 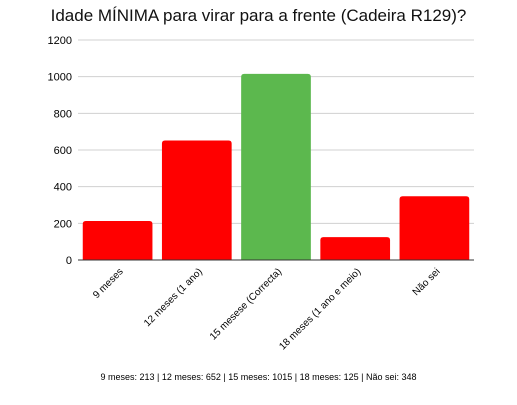 I want to click on y-axis-tick-labels: 0 200 400 600 800 1000 1200, so click(x=60, y=151).